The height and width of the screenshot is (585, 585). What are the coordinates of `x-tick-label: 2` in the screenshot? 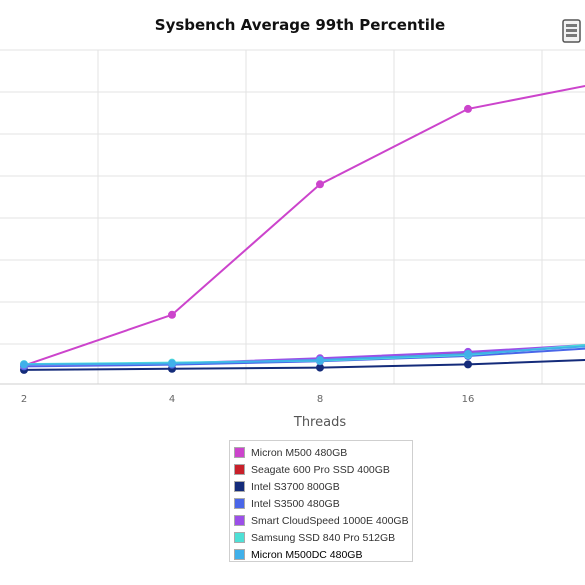 It's located at (24, 399).